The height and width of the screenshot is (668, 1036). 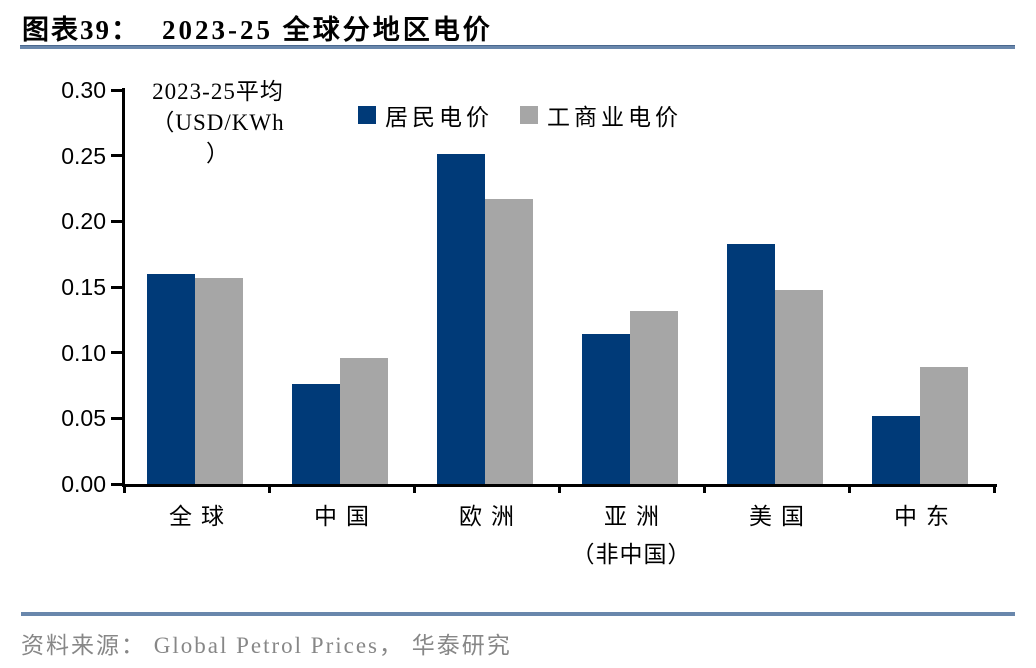 What do you see at coordinates (83, 221) in the screenshot?
I see `y-tick-label: 0.20` at bounding box center [83, 221].